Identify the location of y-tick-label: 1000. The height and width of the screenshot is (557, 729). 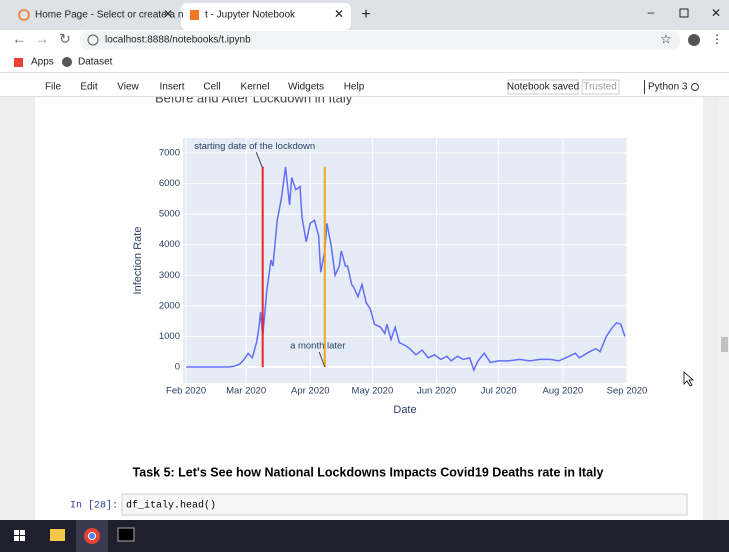
(169, 336).